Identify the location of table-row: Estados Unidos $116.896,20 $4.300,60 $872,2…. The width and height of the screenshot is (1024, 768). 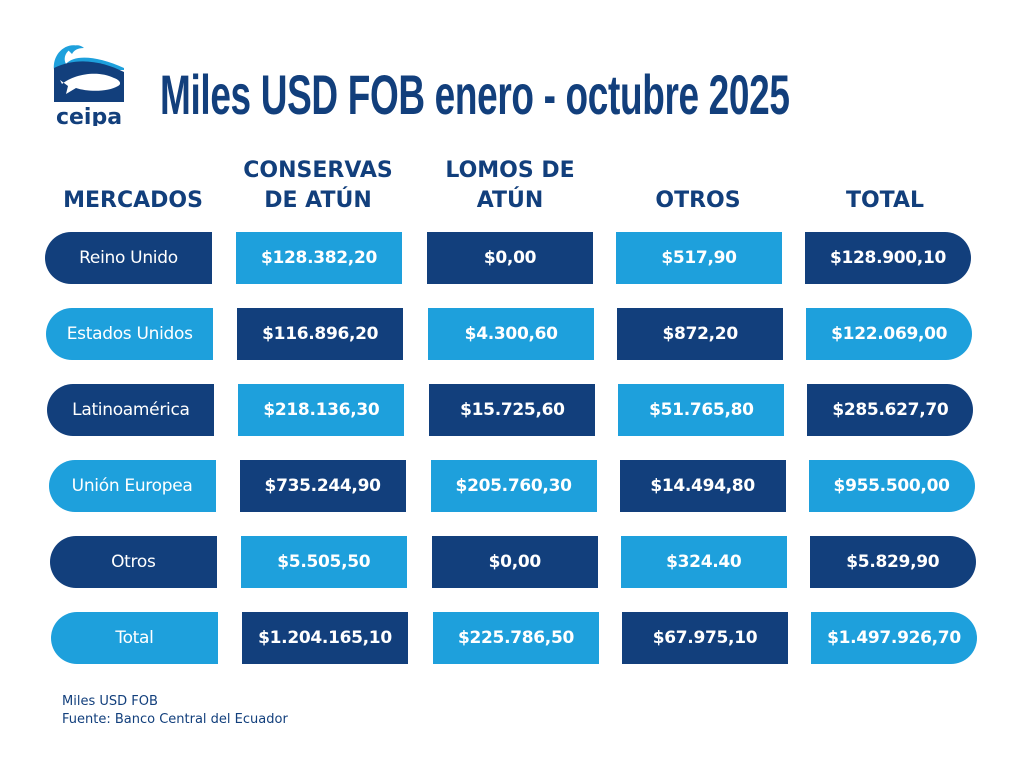
(512, 334).